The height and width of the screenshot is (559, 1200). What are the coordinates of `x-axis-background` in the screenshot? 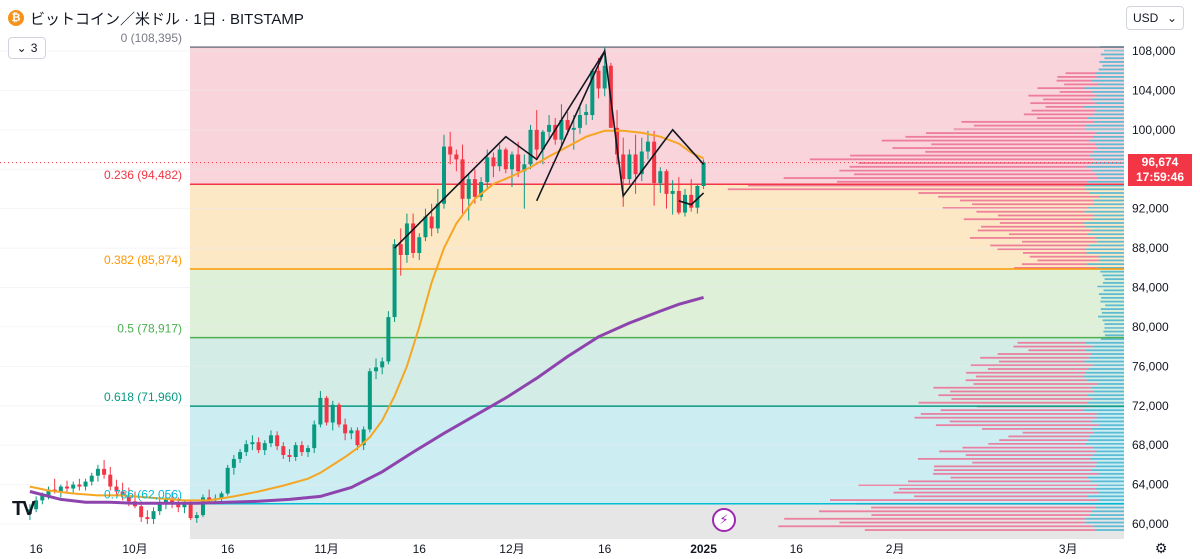 It's located at (600, 549).